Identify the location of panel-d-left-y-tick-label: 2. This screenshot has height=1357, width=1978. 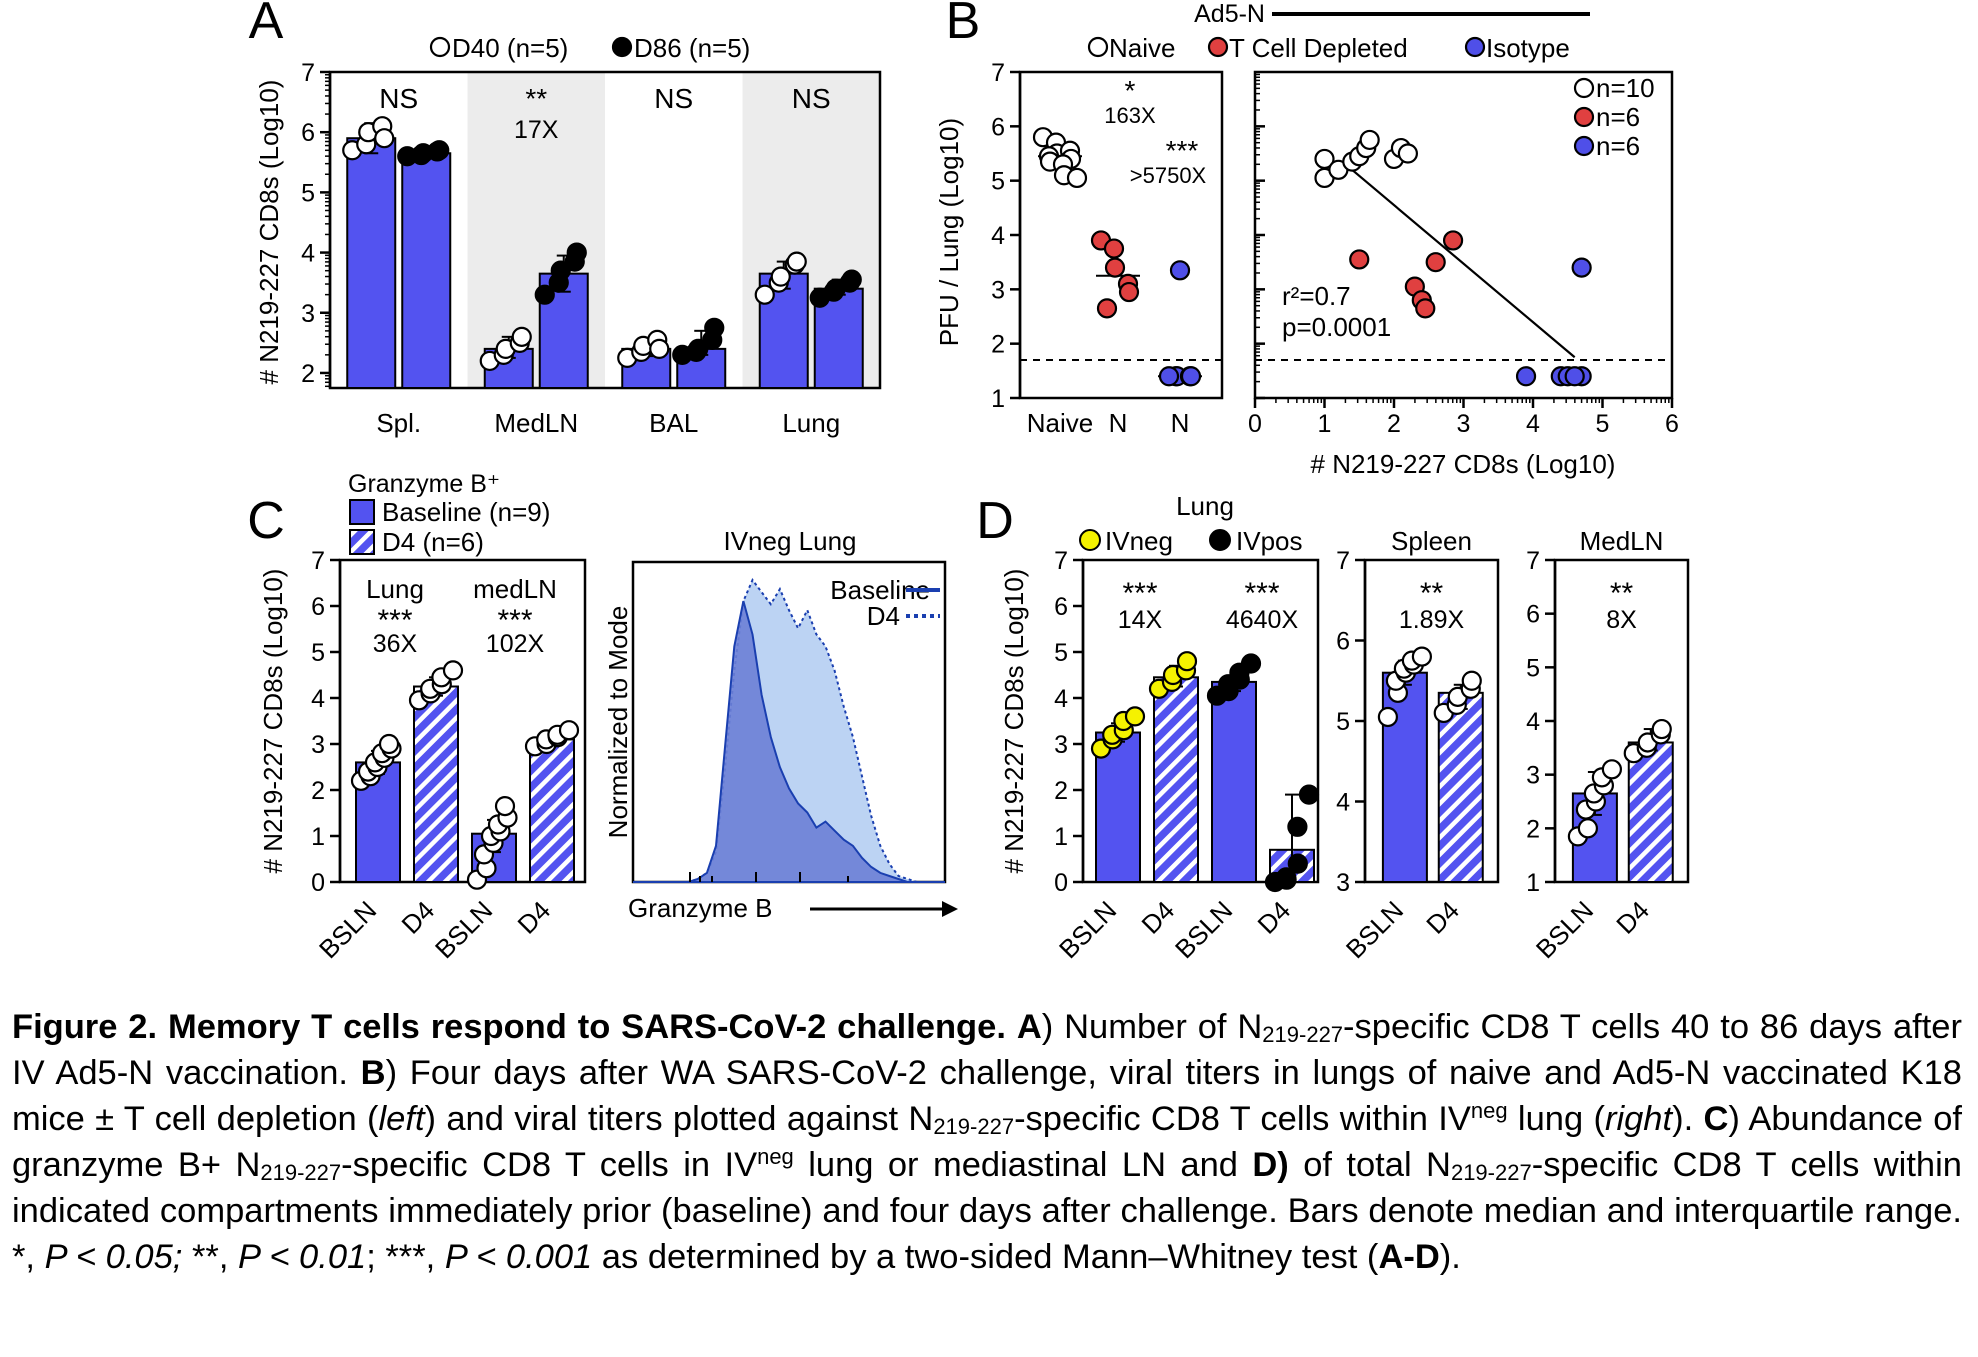
(1061, 791).